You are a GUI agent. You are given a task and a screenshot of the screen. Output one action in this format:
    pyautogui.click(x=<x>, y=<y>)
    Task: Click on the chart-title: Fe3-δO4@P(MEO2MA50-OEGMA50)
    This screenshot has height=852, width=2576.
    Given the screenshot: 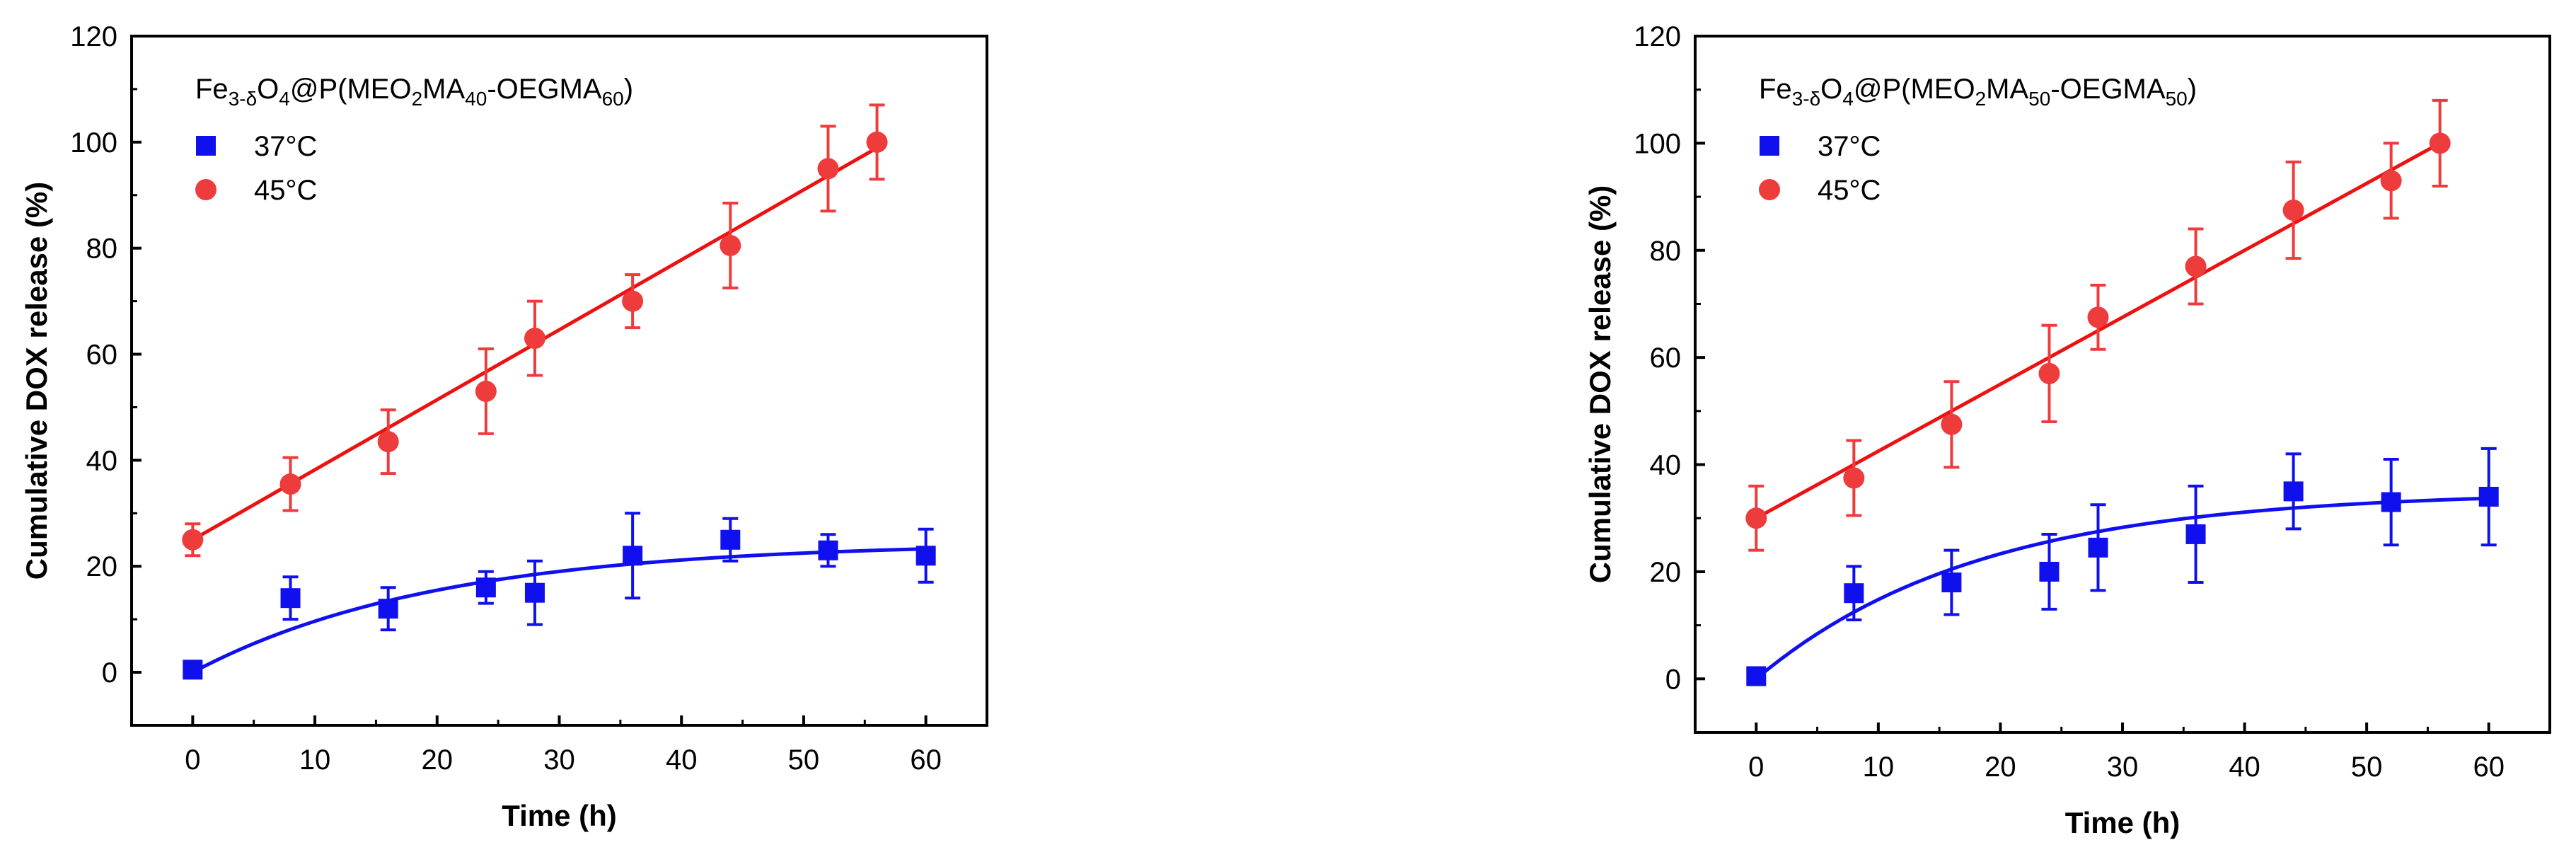 What is the action you would take?
    pyautogui.click(x=1978, y=92)
    